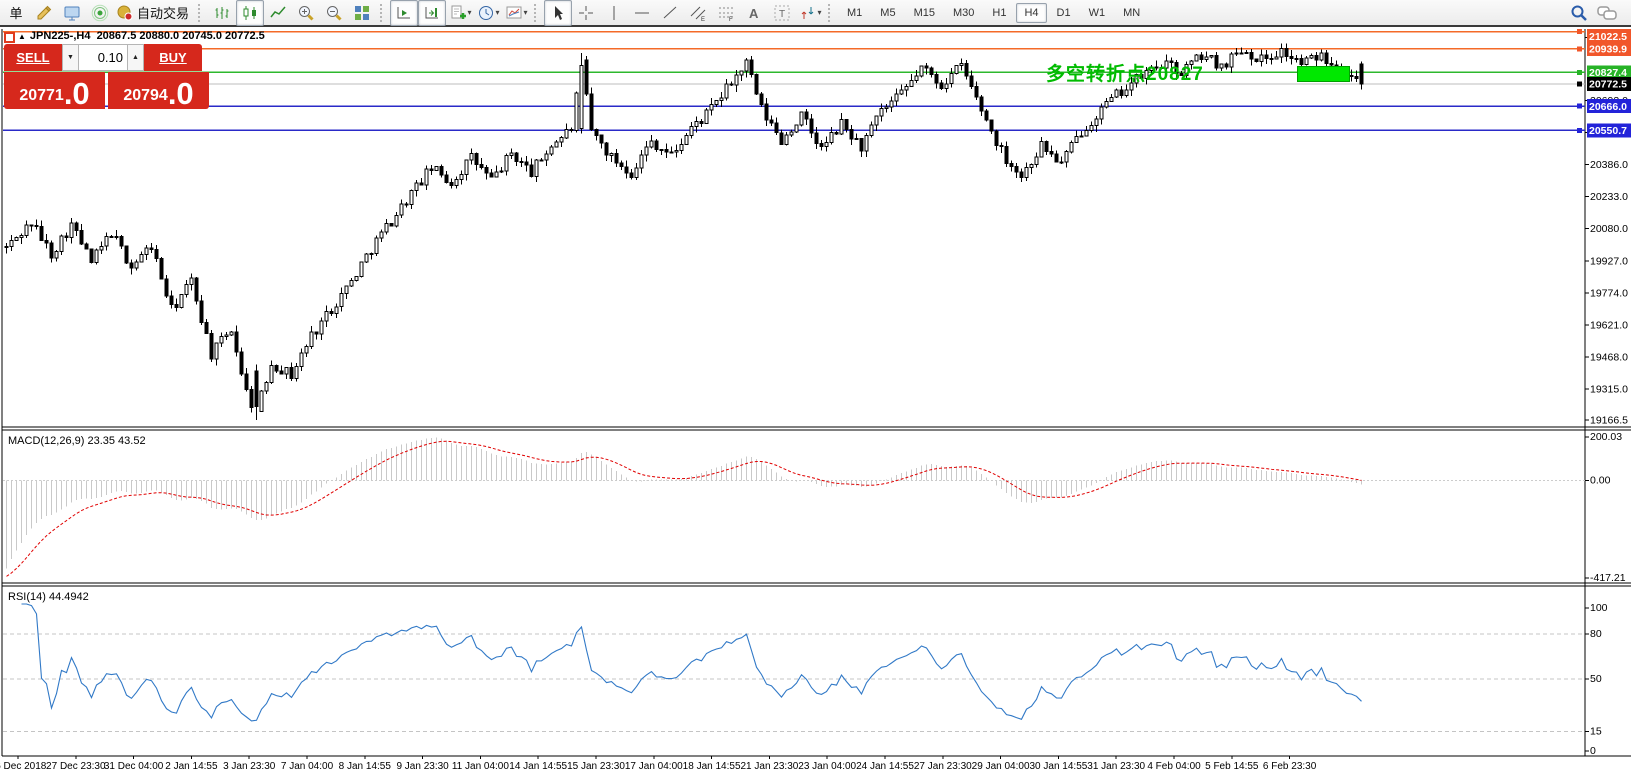 Image resolution: width=1631 pixels, height=774 pixels. Describe the element at coordinates (72, 13) in the screenshot. I see `market-watch-button` at that location.